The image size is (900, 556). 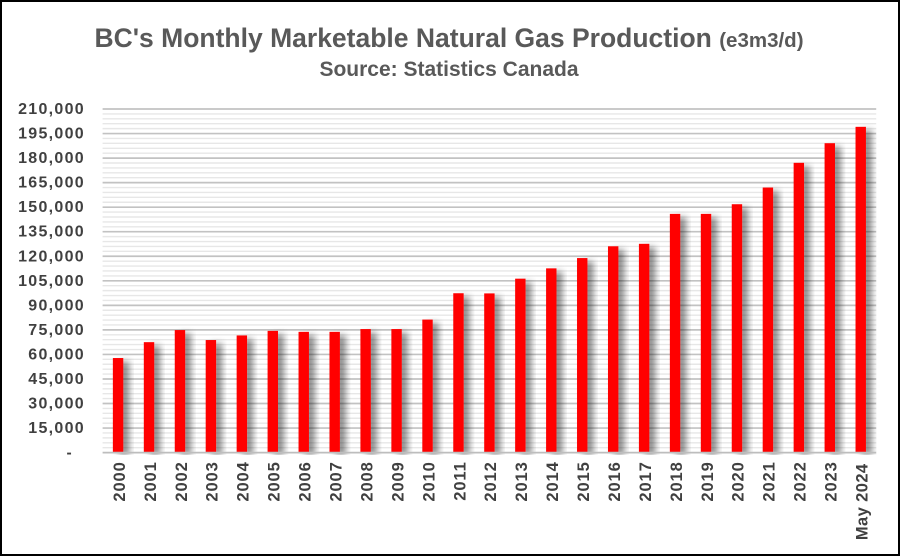 What do you see at coordinates (522, 481) in the screenshot?
I see `svg-text: 2013` at bounding box center [522, 481].